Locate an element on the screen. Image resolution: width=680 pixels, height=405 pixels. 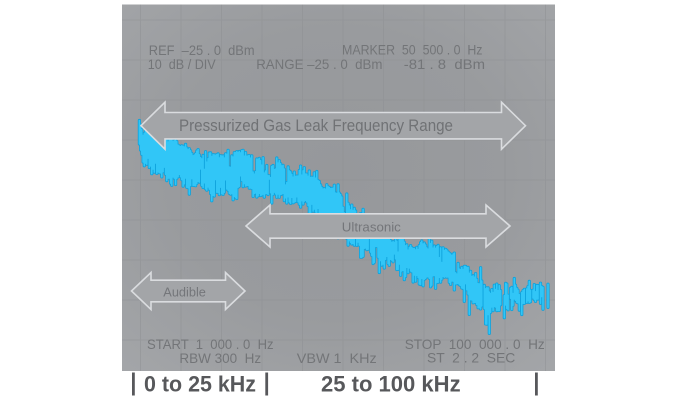
svg-text: 10 dB / DIV is located at coordinates (182, 64).